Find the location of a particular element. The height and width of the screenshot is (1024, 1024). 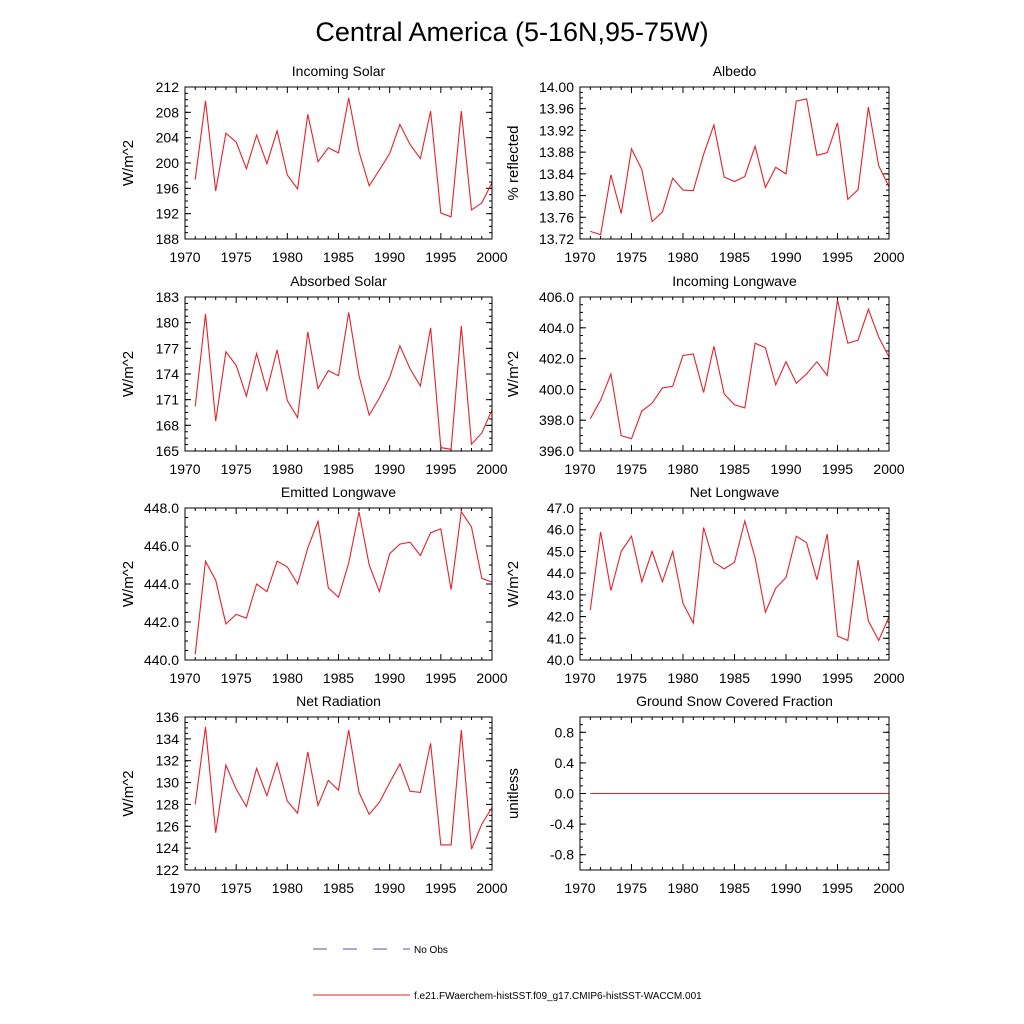

y-tick-label: -0.8 is located at coordinates (562, 855).